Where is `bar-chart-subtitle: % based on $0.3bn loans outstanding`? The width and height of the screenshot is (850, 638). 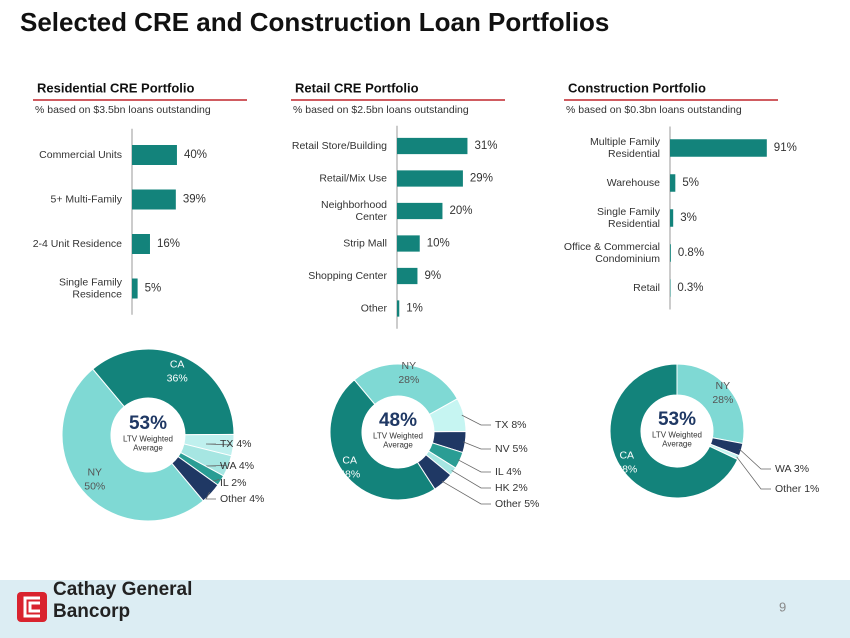
bar-chart-subtitle: % based on $0.3bn loans outstanding is located at coordinates (654, 110).